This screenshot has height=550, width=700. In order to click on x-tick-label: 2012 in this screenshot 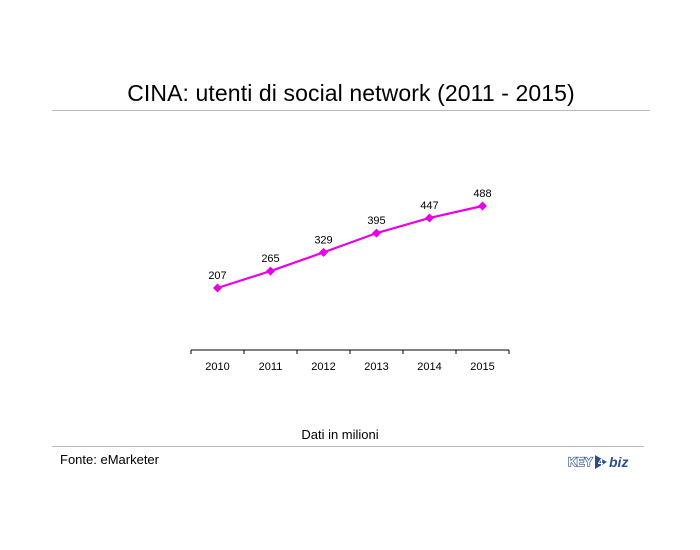, I will do `click(323, 367)`.